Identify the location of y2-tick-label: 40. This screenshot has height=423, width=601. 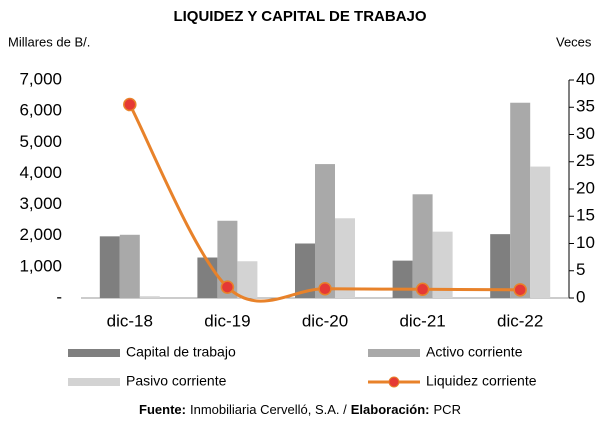
(585, 78).